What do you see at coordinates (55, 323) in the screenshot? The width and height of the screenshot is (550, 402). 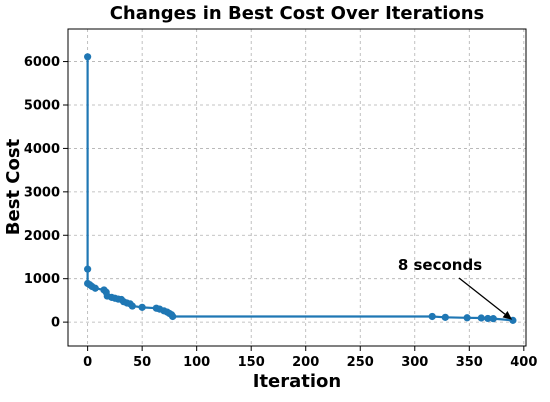 I see `y-tick-label: 0` at bounding box center [55, 323].